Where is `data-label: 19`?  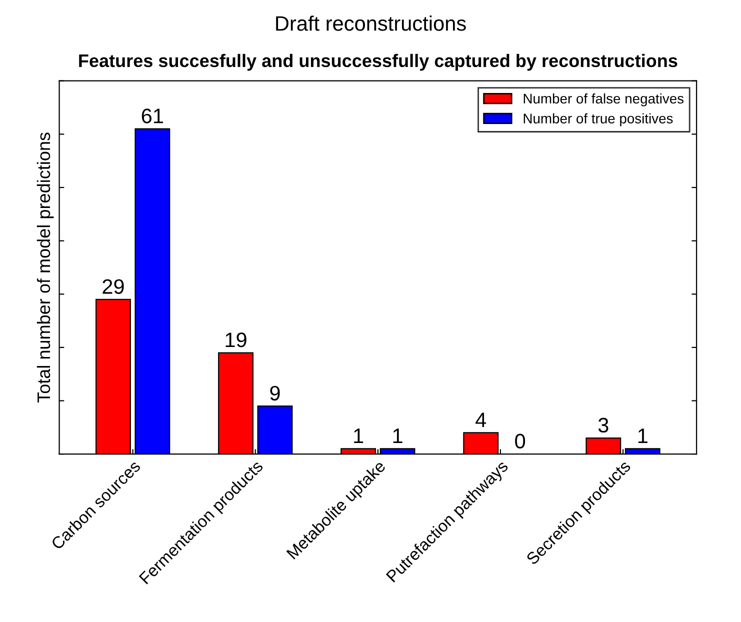 data-label: 19 is located at coordinates (236, 340).